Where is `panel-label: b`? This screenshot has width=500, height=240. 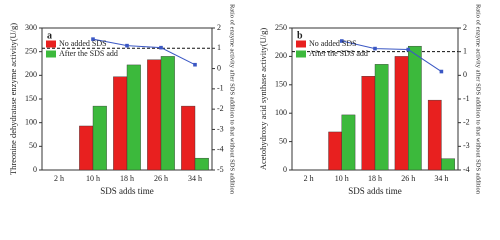
panel-label: b is located at coordinates (300, 35).